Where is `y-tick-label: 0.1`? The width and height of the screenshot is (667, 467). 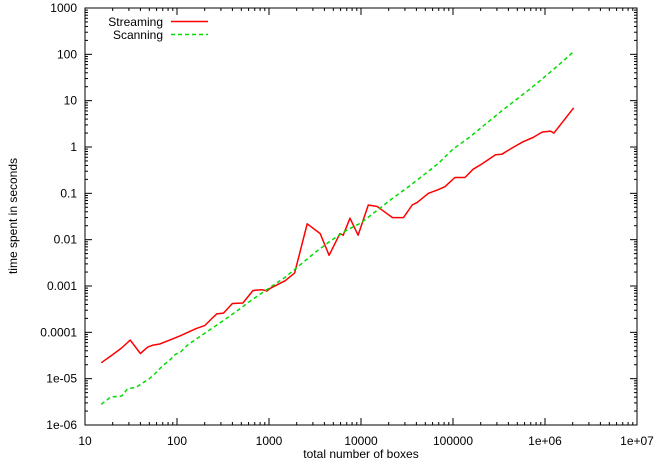 y-tick-label: 0.1 is located at coordinates (68, 193).